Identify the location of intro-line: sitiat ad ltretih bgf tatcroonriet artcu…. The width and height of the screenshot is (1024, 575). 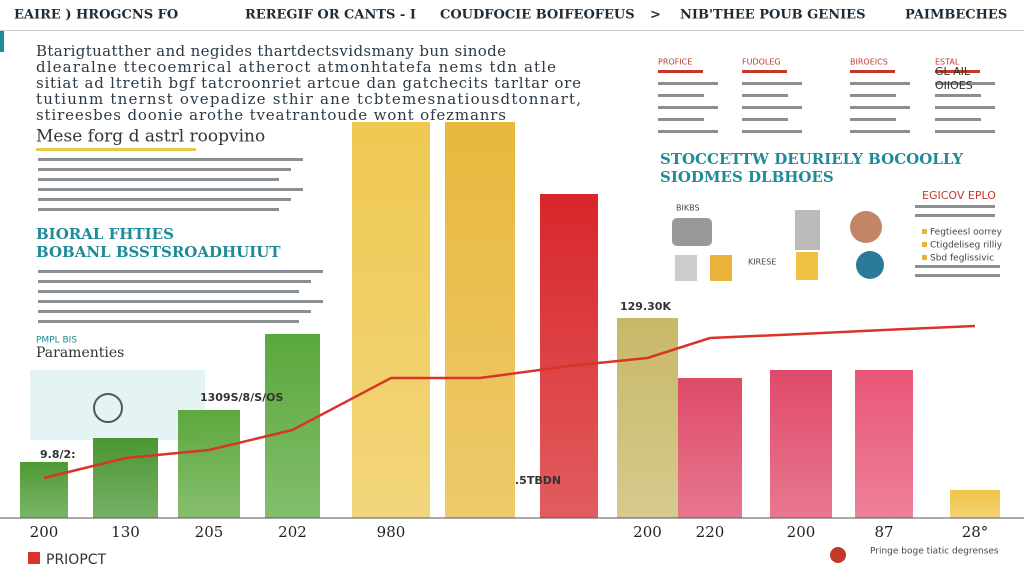
(308, 83).